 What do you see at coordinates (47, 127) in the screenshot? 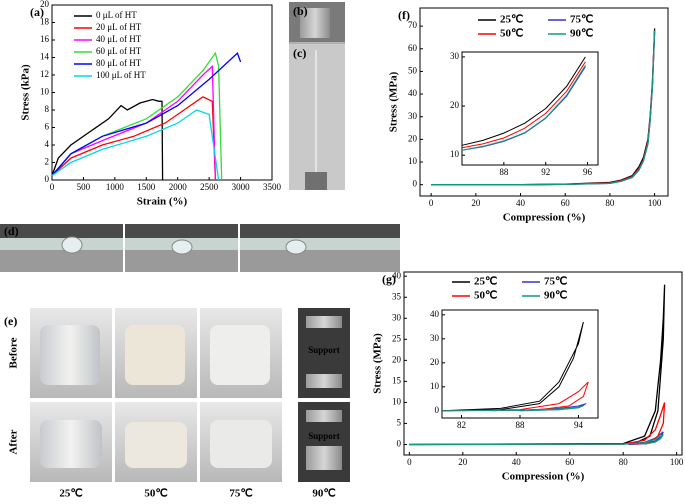
I see `y-tick-label: 6` at bounding box center [47, 127].